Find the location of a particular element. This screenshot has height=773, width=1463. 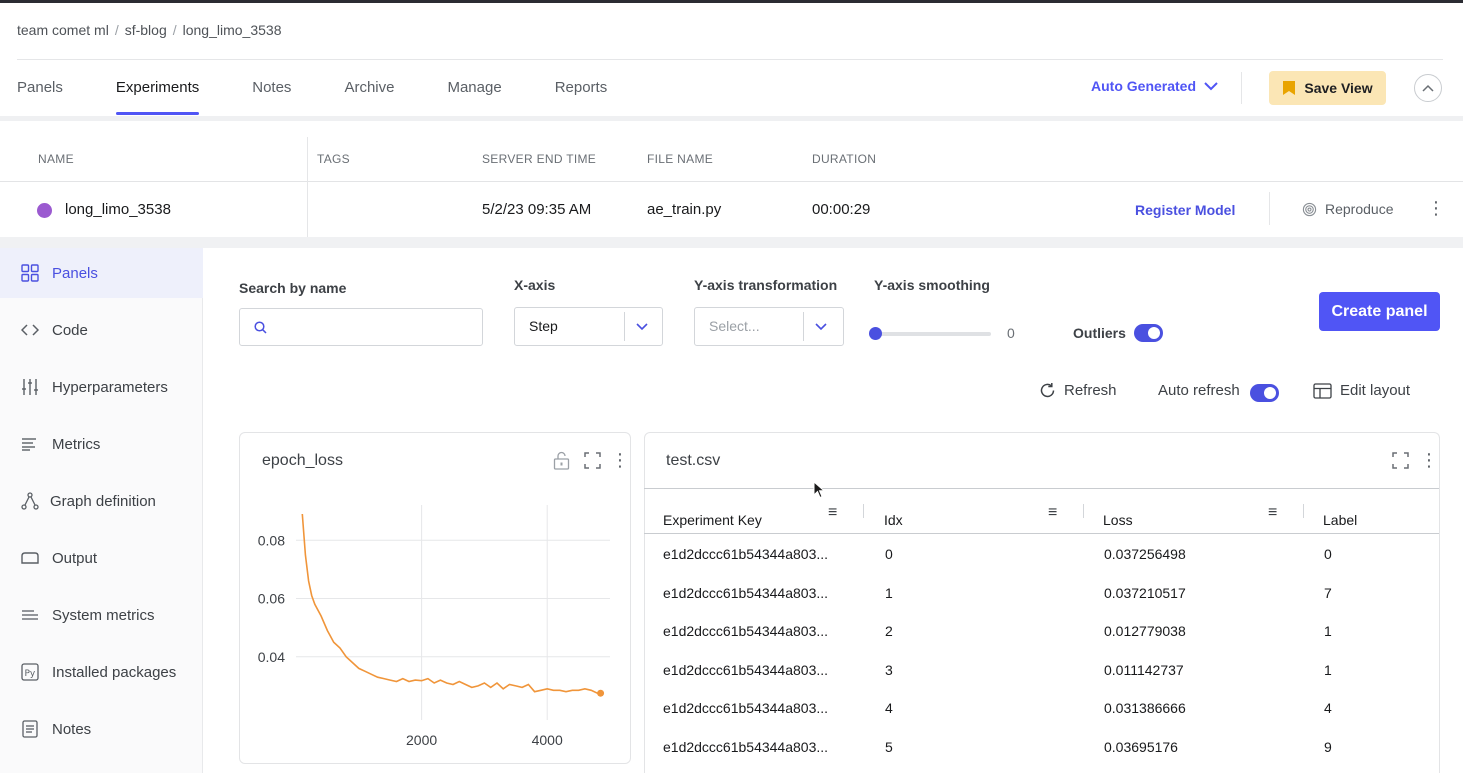

sidebar-item-notes: Notes is located at coordinates (101, 729).